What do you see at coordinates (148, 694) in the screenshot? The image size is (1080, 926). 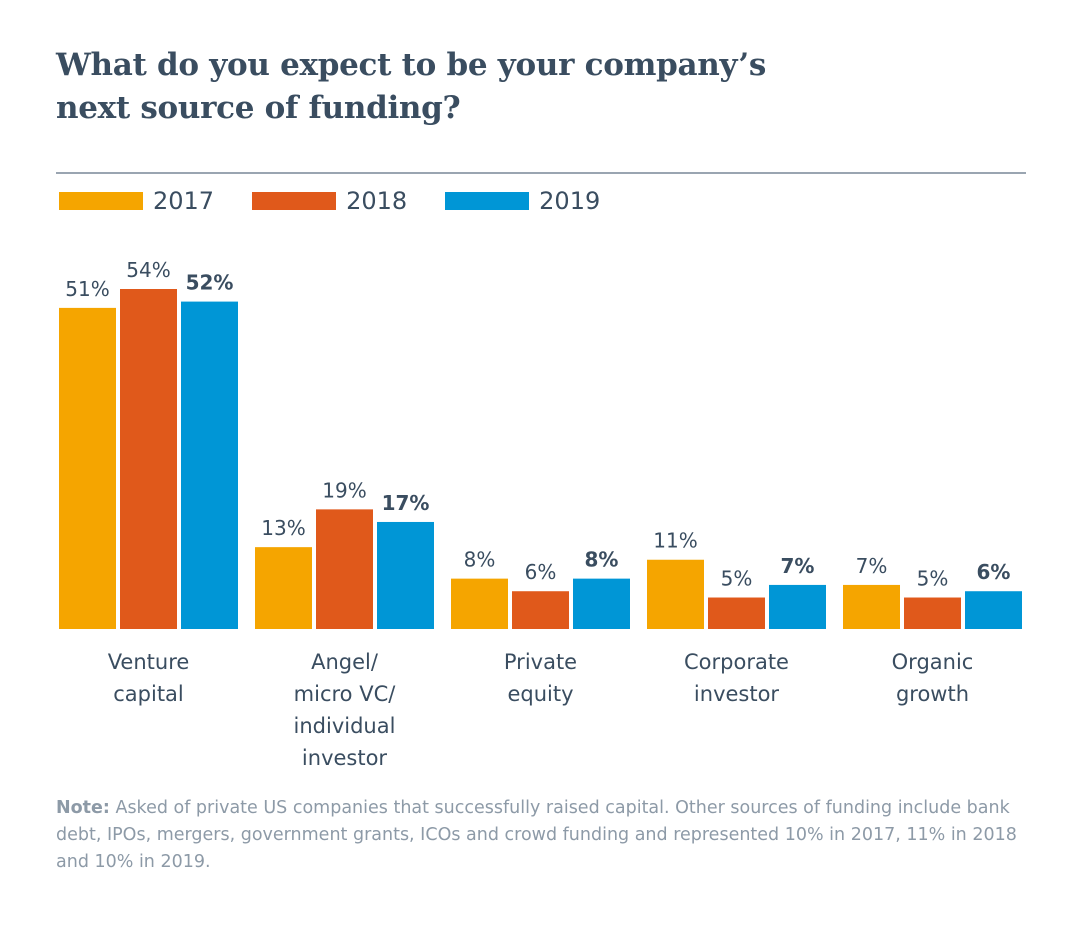 I see `category-label-0-line-1: capital` at bounding box center [148, 694].